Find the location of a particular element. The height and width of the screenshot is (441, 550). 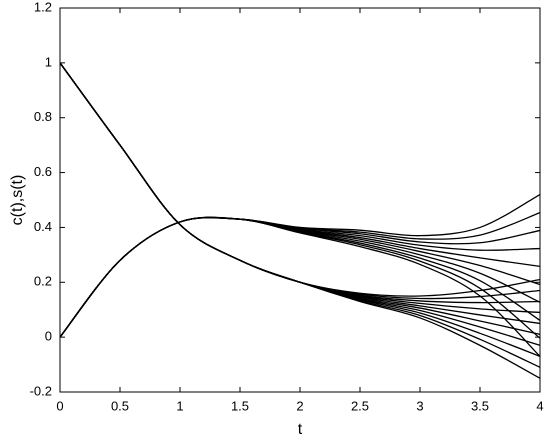

y-axis-label: c(t),s(t) is located at coordinates (17, 200).